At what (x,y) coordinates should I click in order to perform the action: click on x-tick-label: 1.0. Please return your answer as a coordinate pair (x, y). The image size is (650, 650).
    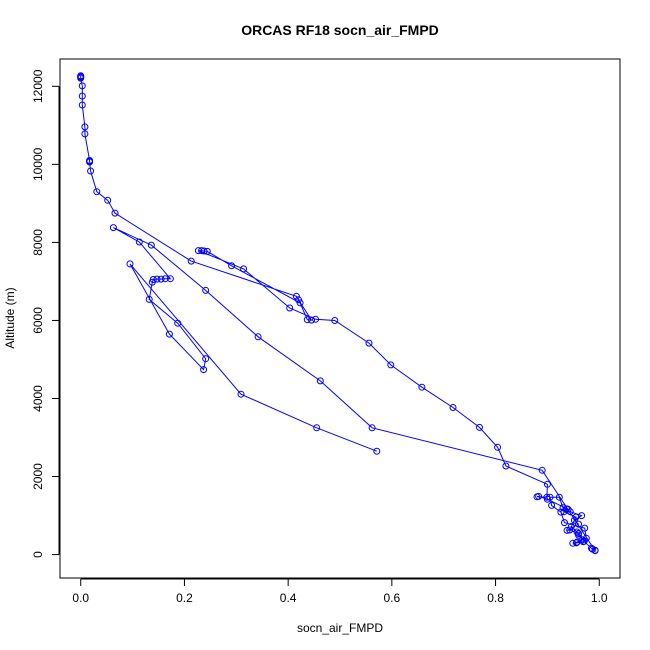
    Looking at the image, I should click on (599, 598).